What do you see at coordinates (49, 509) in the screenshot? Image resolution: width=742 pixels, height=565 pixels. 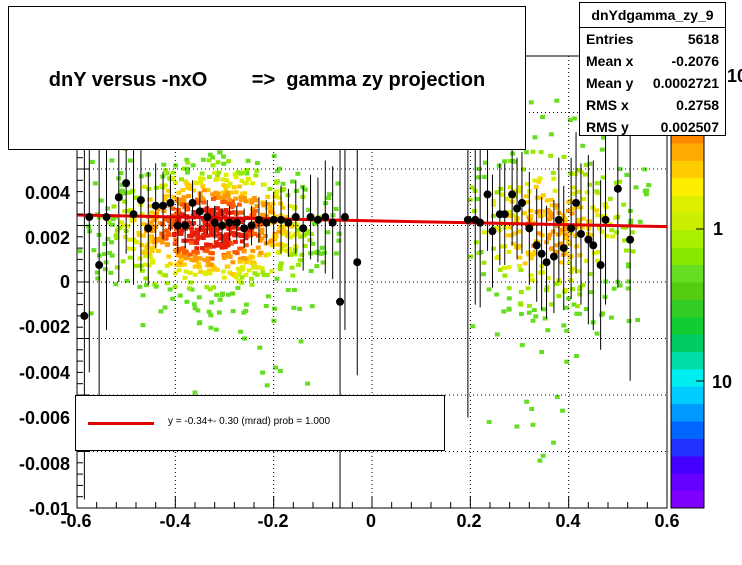 I see `y-tick-label: -0.01` at bounding box center [49, 509].